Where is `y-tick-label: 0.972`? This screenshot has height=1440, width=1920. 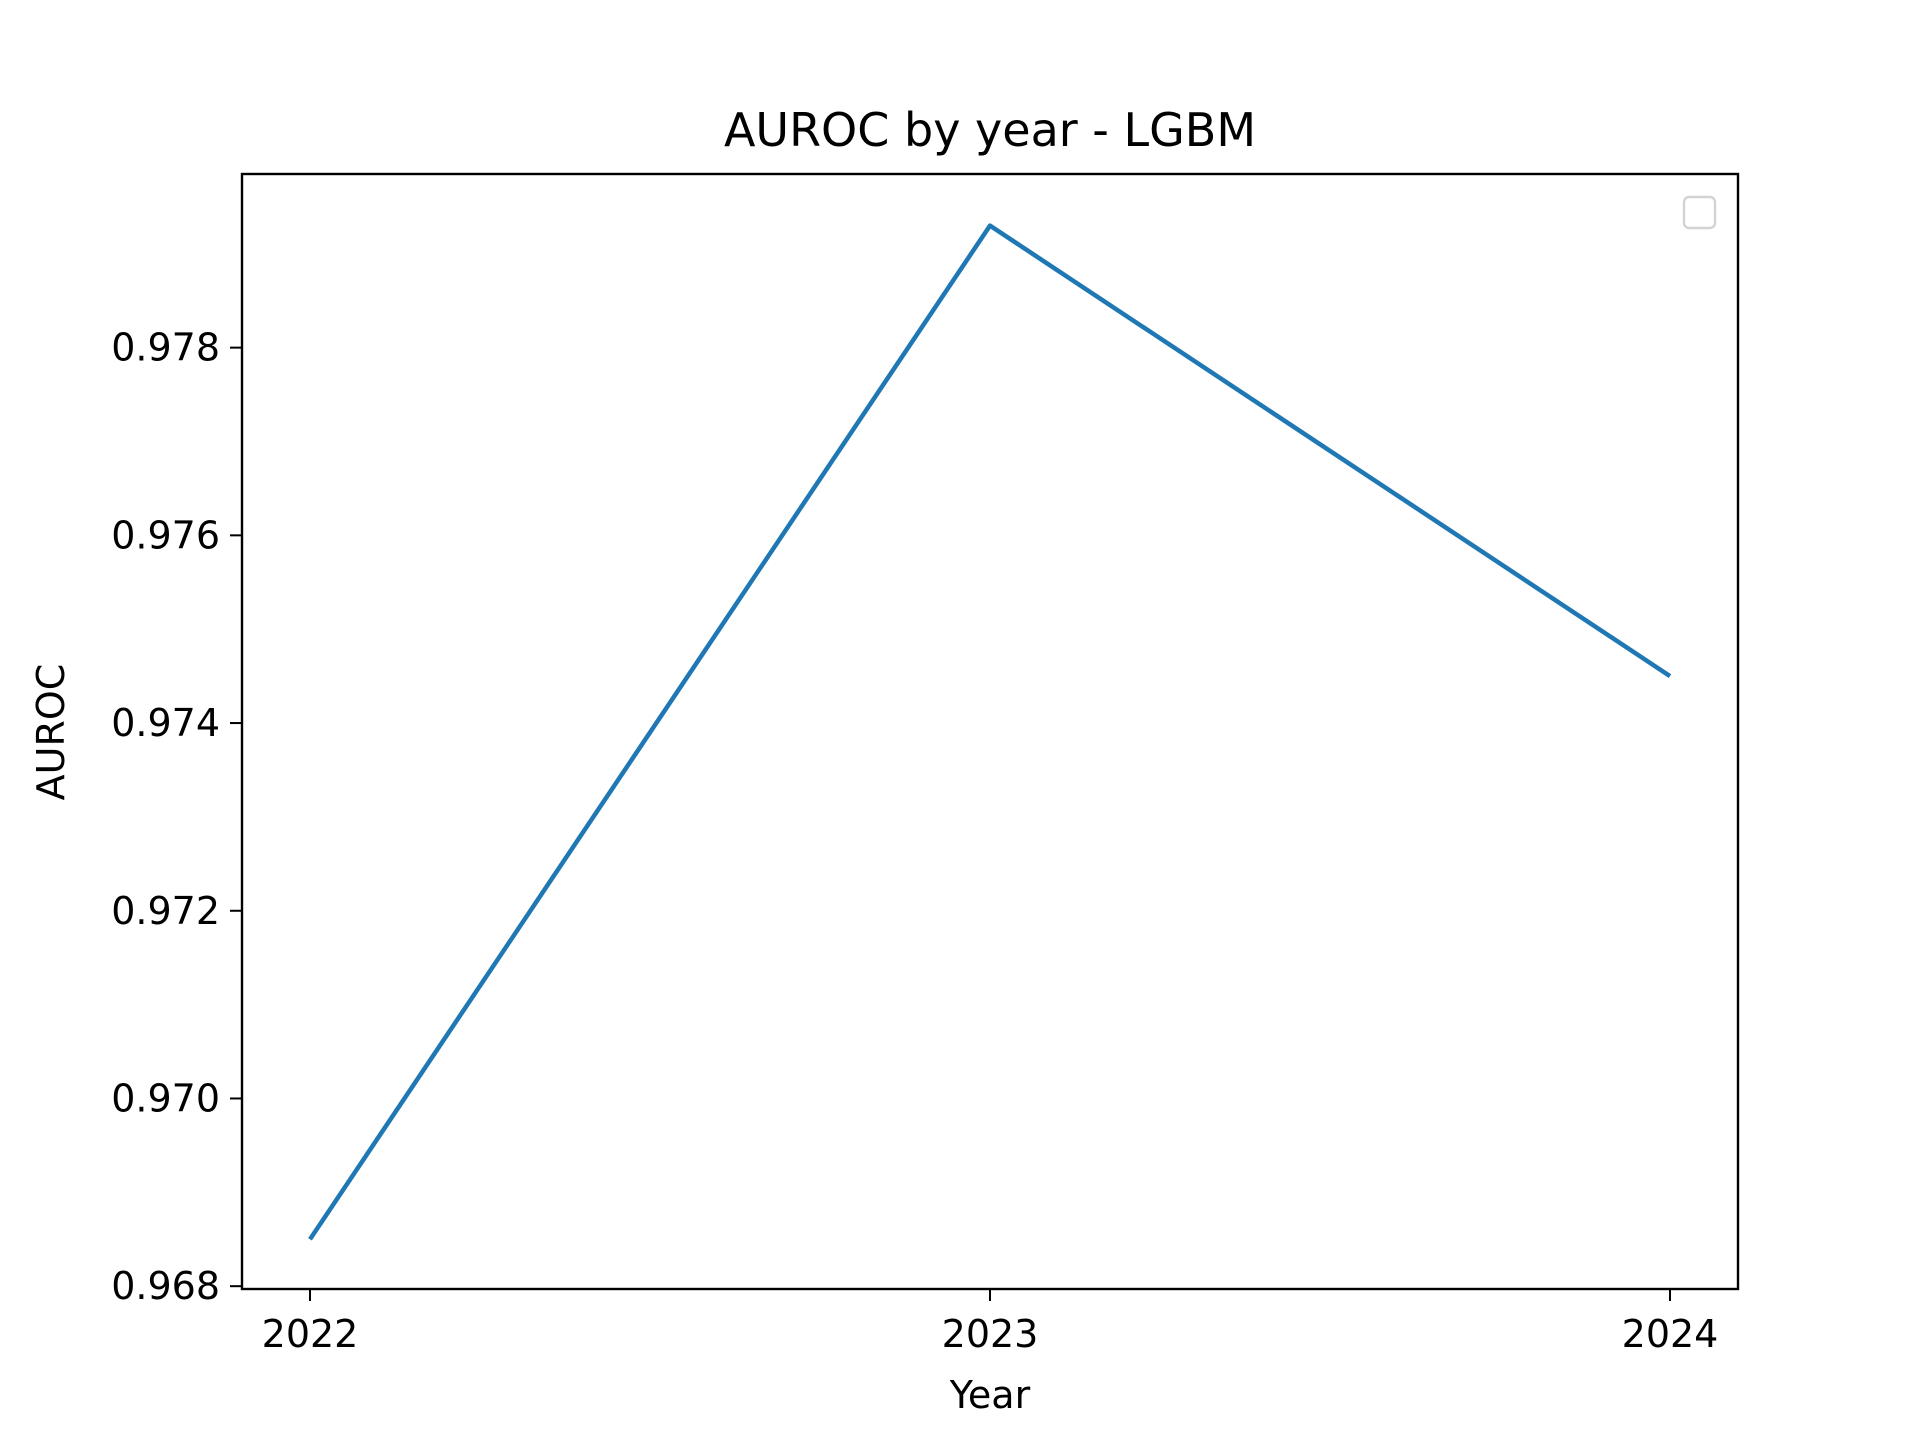 y-tick-label: 0.972 is located at coordinates (165, 911).